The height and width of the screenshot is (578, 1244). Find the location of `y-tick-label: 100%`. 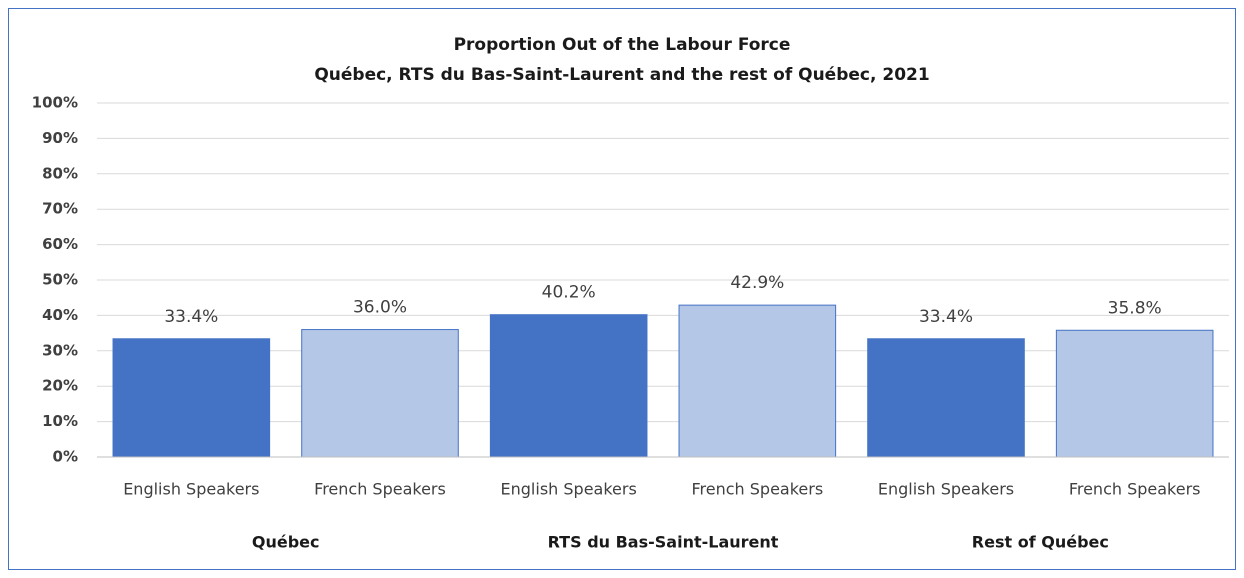

y-tick-label: 100% is located at coordinates (55, 103).